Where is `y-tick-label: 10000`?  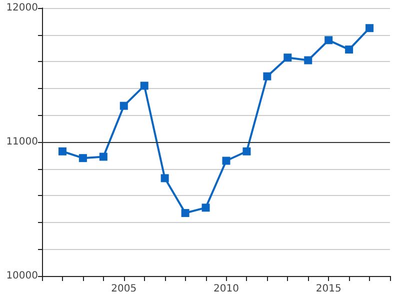
y-tick-label: 10000 is located at coordinates (22, 276).